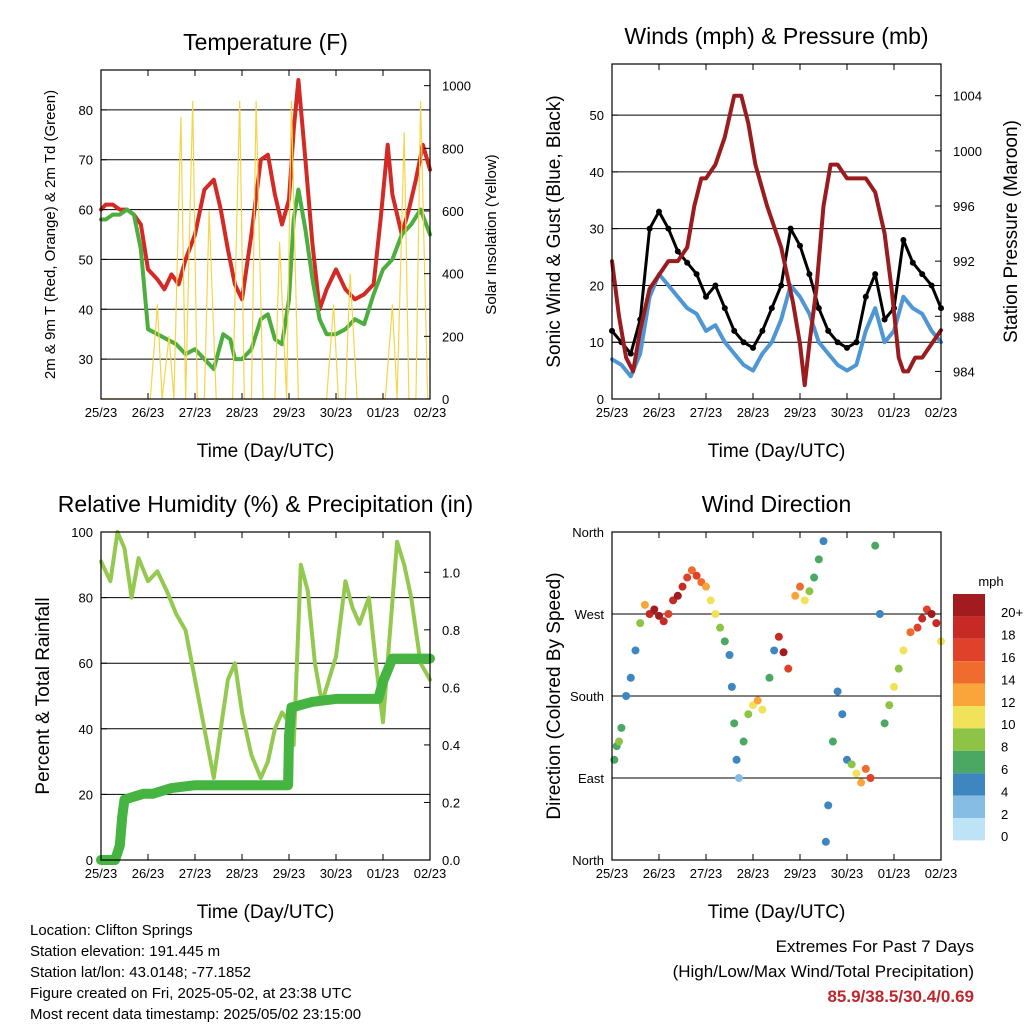 The height and width of the screenshot is (1025, 1024). What do you see at coordinates (383, 412) in the screenshot?
I see `panel1-x-tick-label: 01/23` at bounding box center [383, 412].